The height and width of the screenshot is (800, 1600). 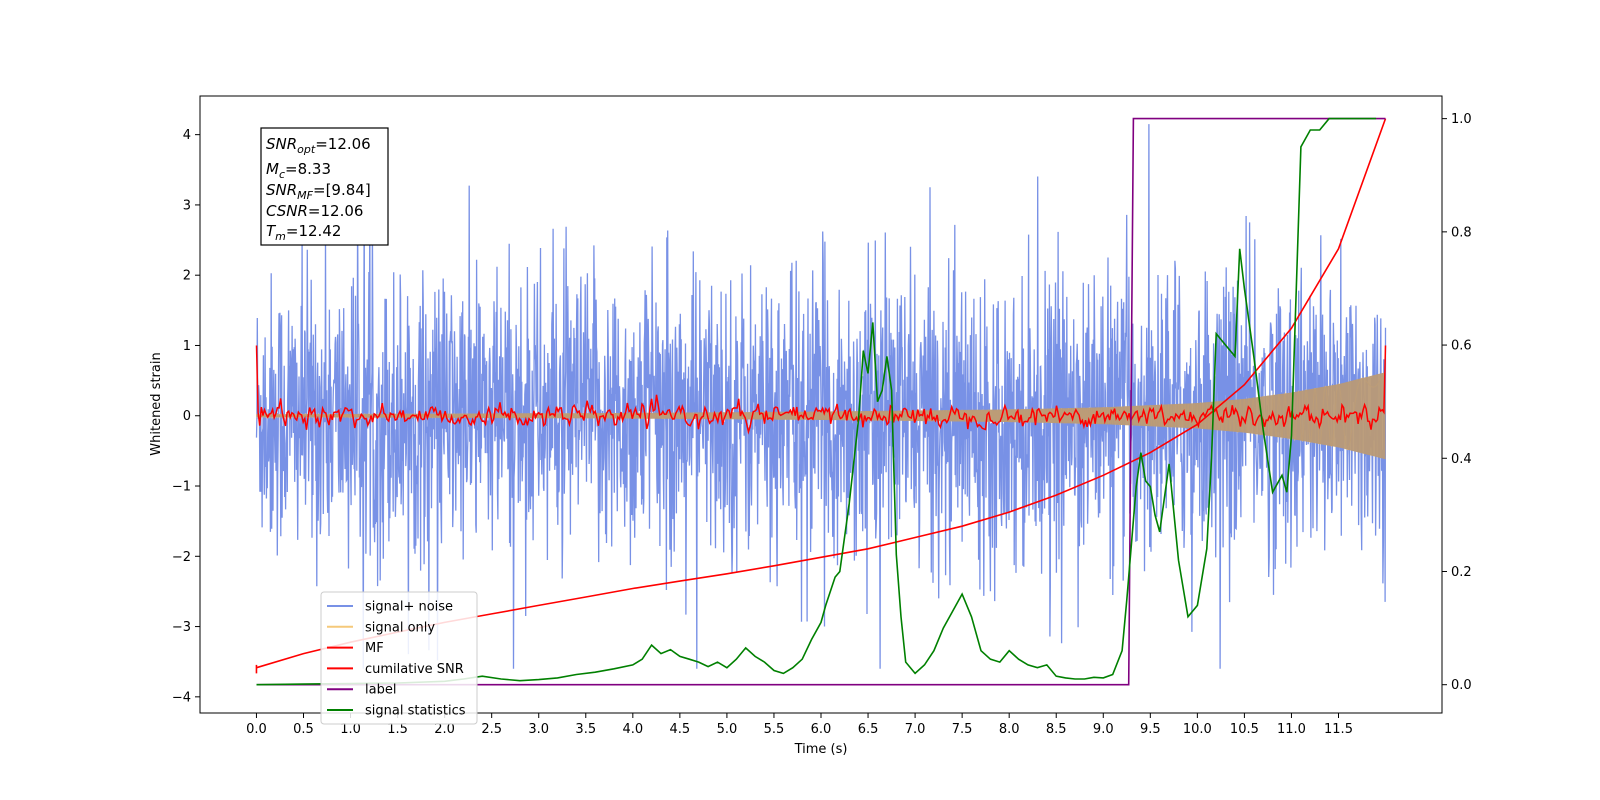 I want to click on y-right-tick-label: 0.8, so click(x=1461, y=232).